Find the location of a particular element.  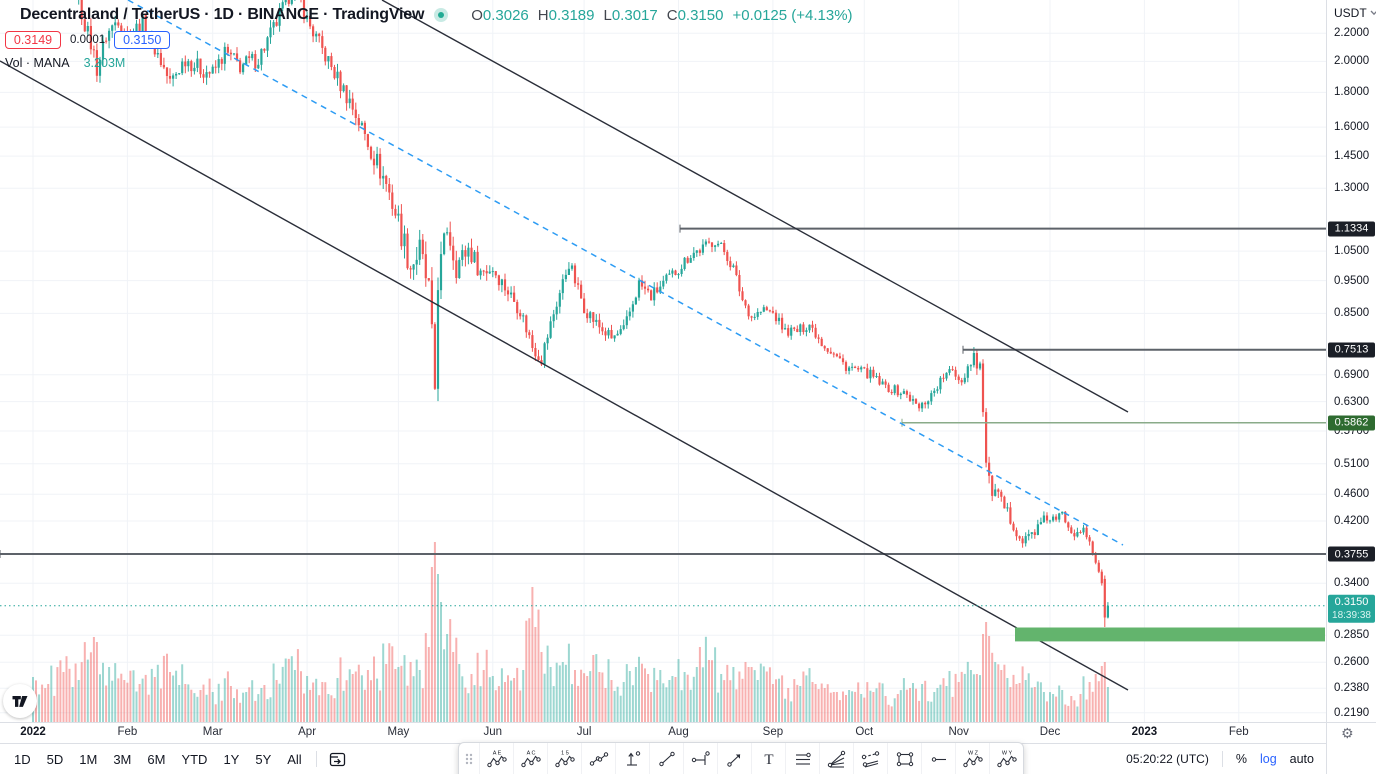

bar-countdown: 18:39:38 is located at coordinates (1351, 615).